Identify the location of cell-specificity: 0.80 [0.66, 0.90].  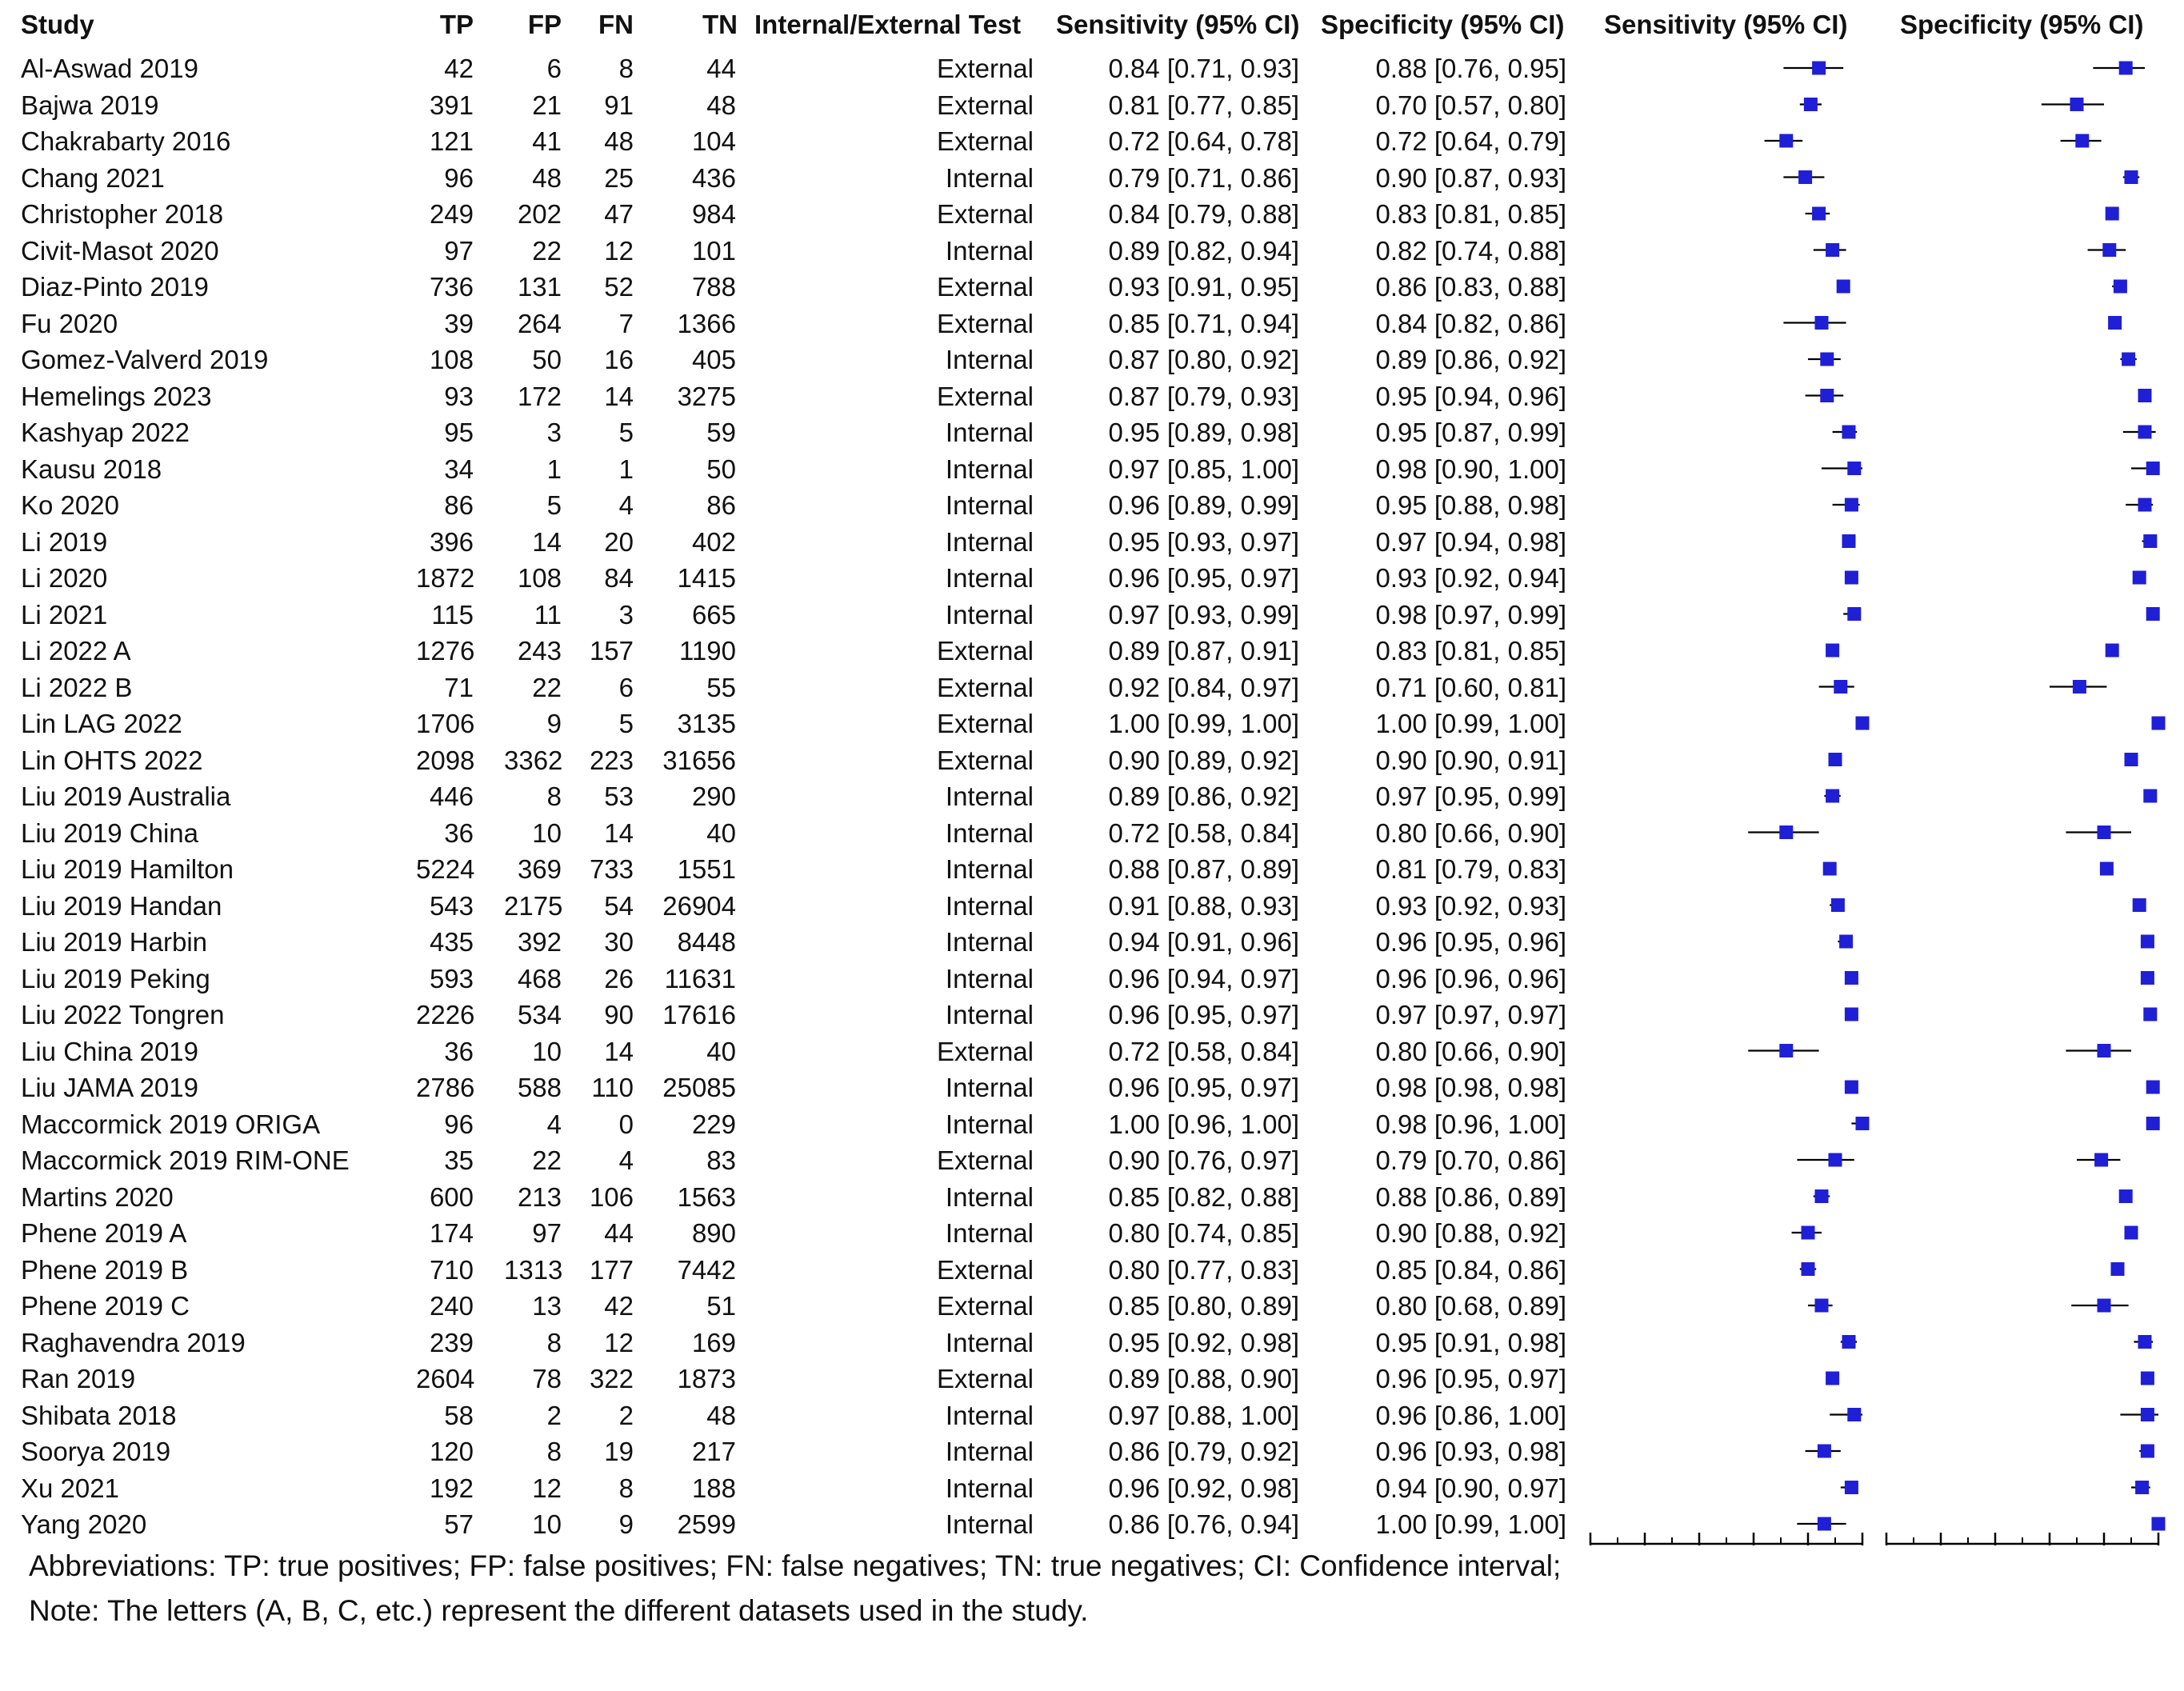
(1470, 833).